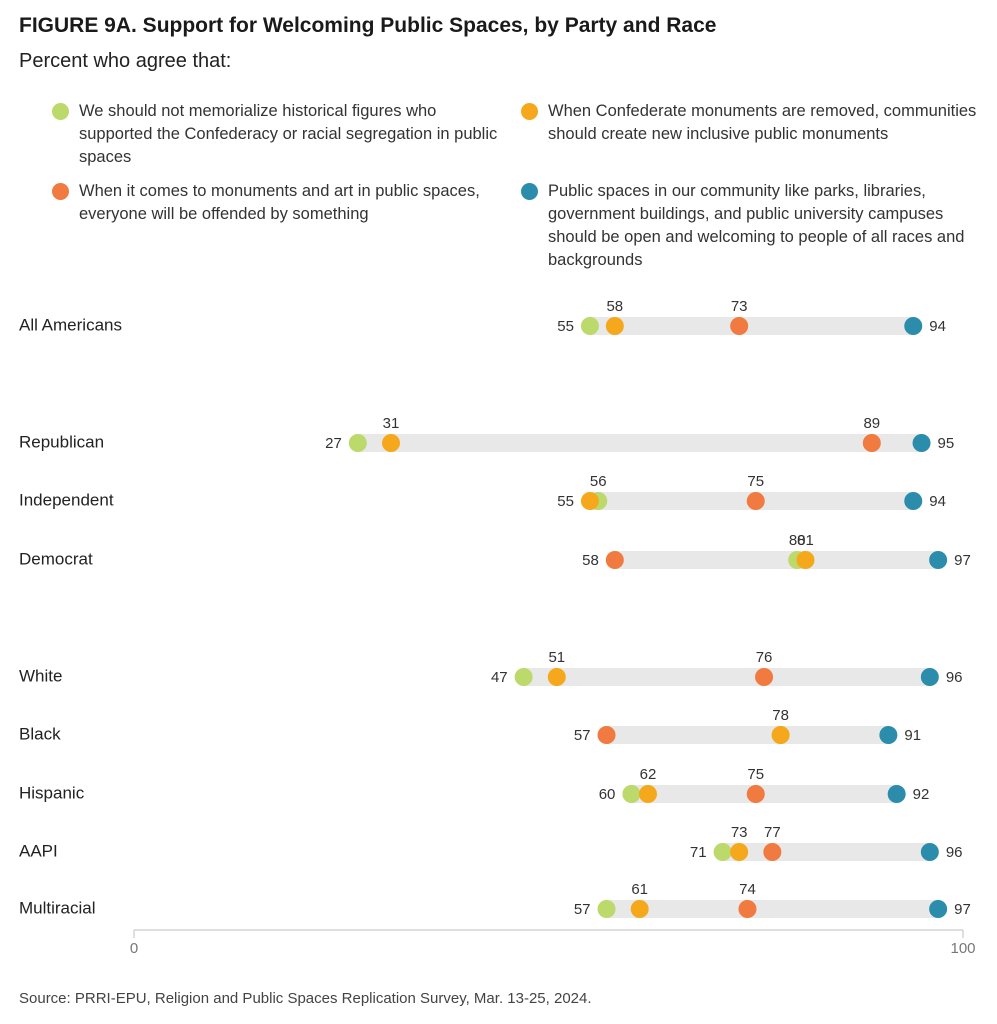  Describe the element at coordinates (529, 191) in the screenshot. I see `legend-dot-blue` at that location.